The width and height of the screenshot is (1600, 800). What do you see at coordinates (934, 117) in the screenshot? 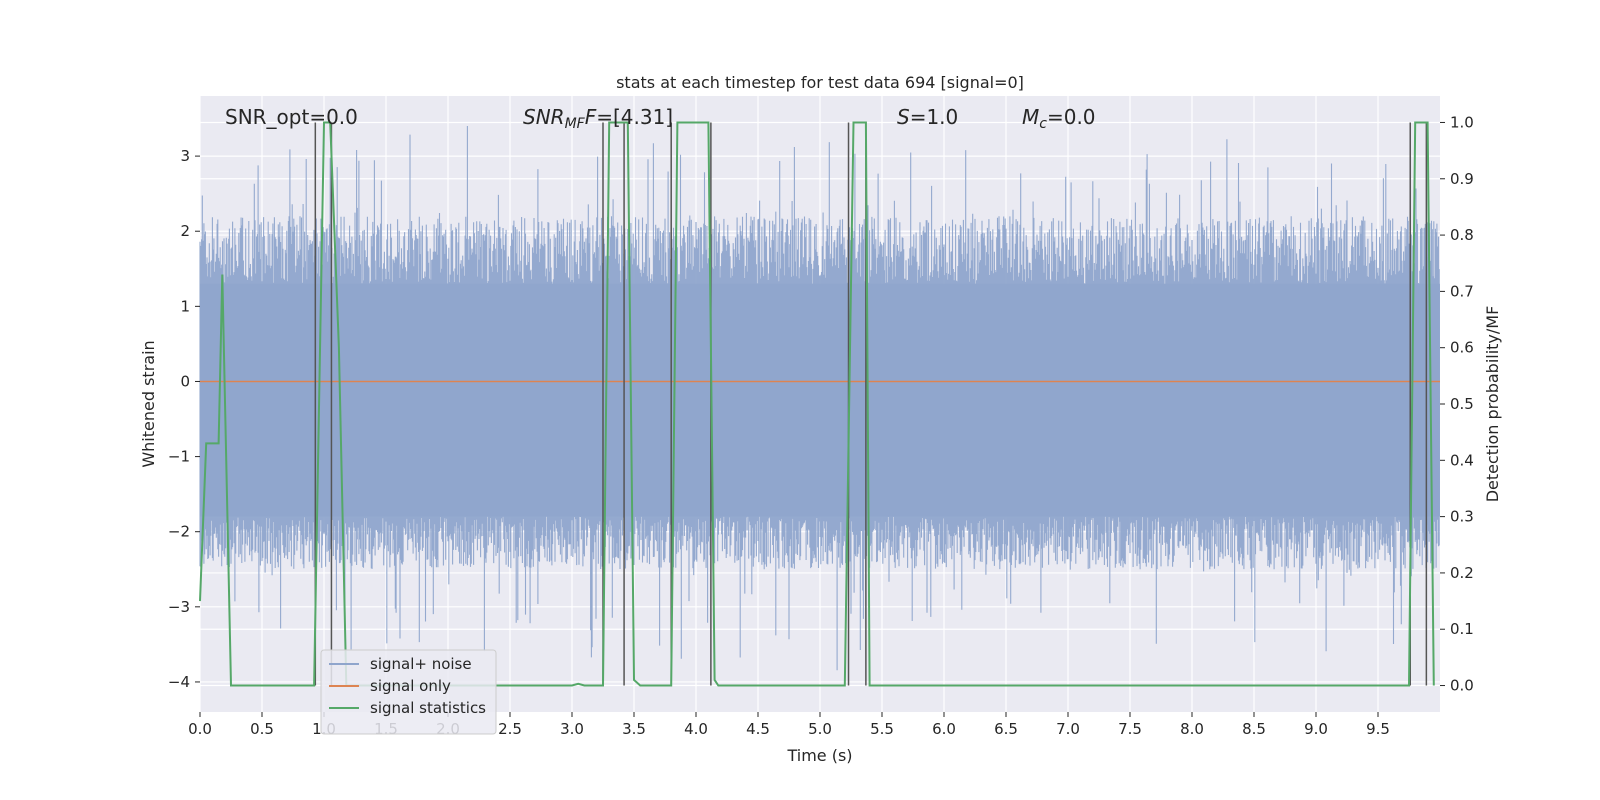
I see `annotation-s-rest: =1.0` at bounding box center [934, 117].